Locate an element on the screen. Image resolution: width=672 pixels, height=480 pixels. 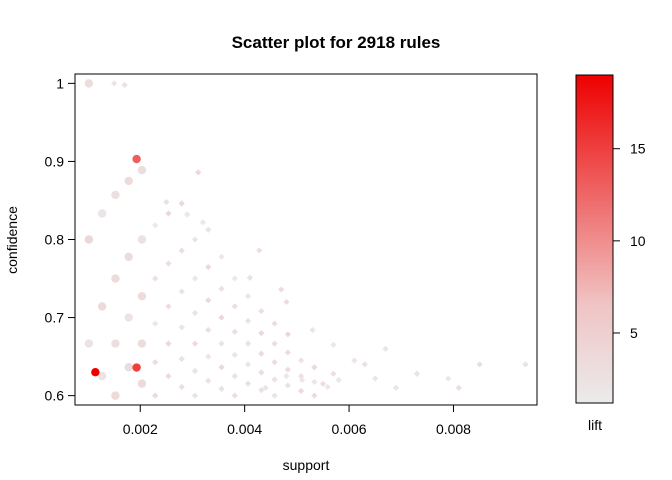
colorbar-ticks: 5 10 15 is located at coordinates (629, 241).